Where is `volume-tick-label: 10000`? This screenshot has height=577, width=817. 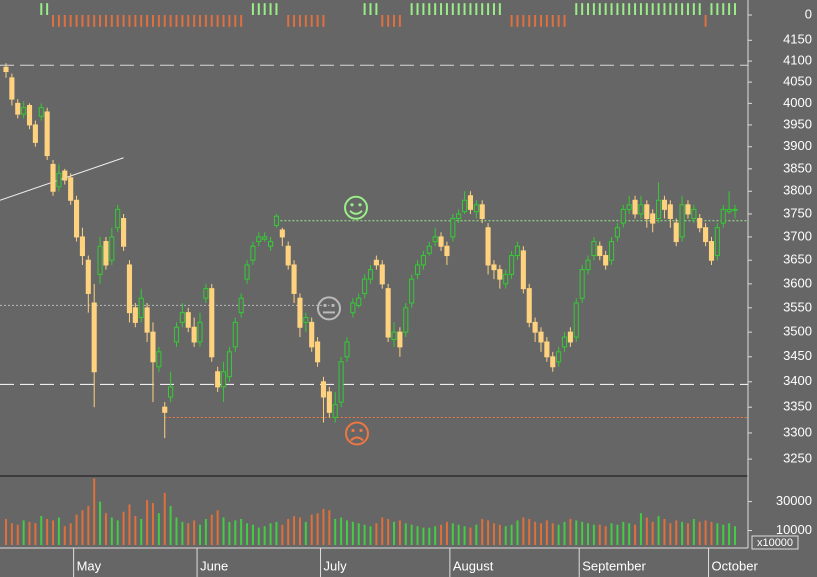 volume-tick-label: 10000 is located at coordinates (794, 529).